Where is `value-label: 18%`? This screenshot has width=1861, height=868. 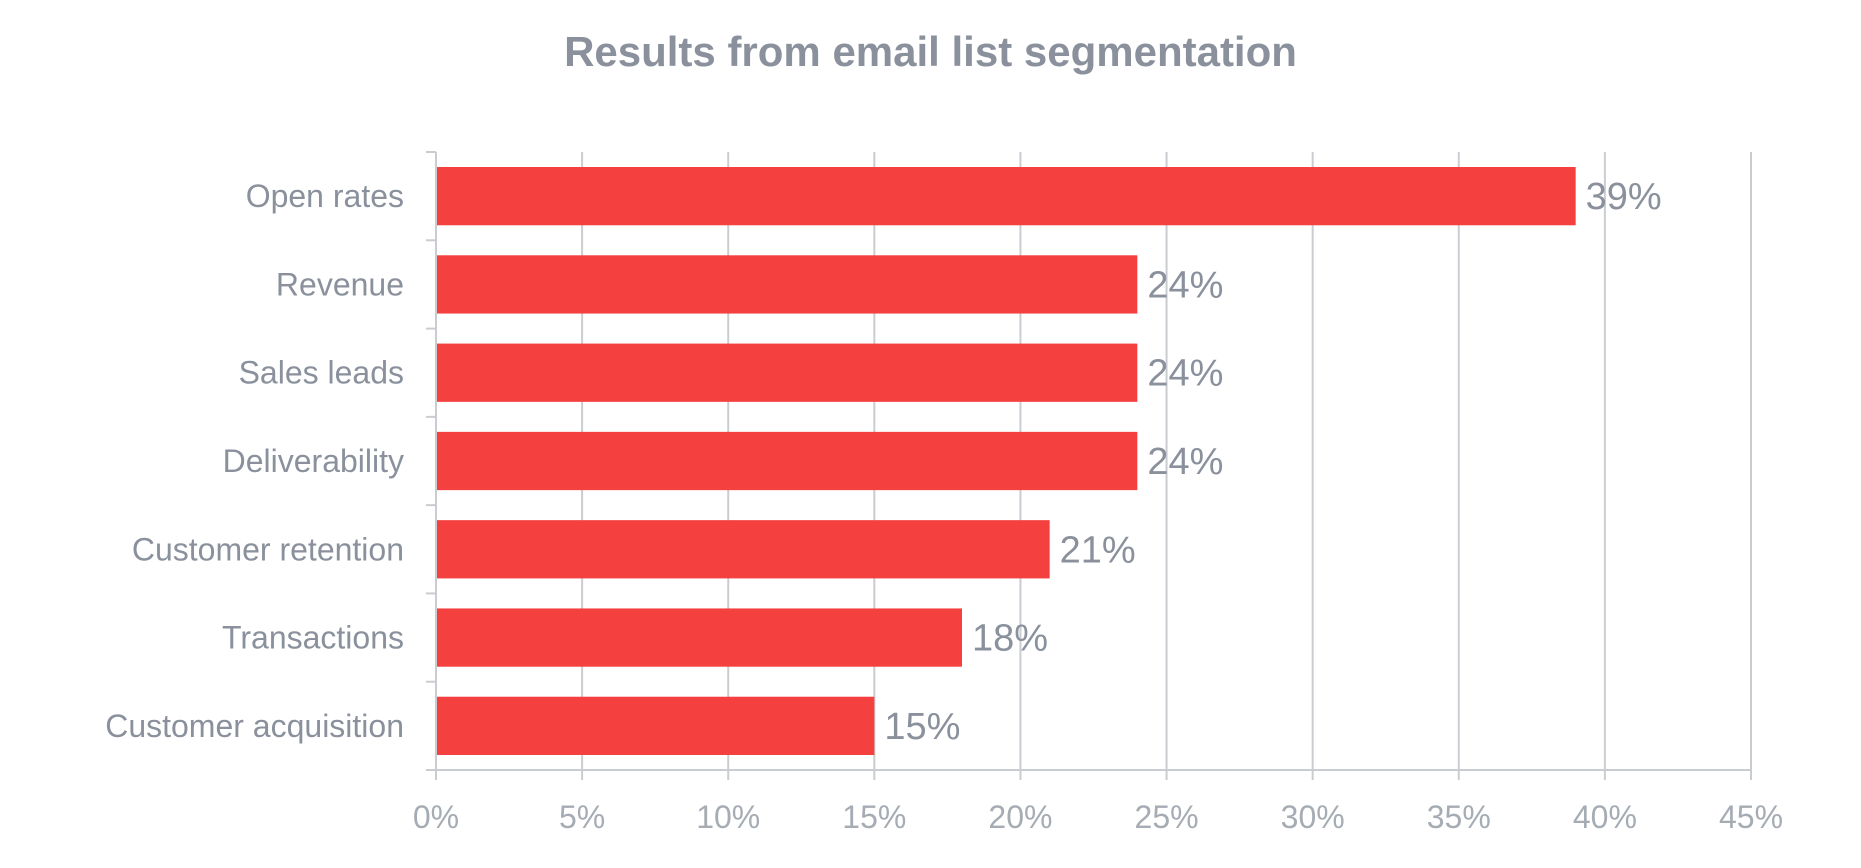
value-label: 18% is located at coordinates (1010, 639).